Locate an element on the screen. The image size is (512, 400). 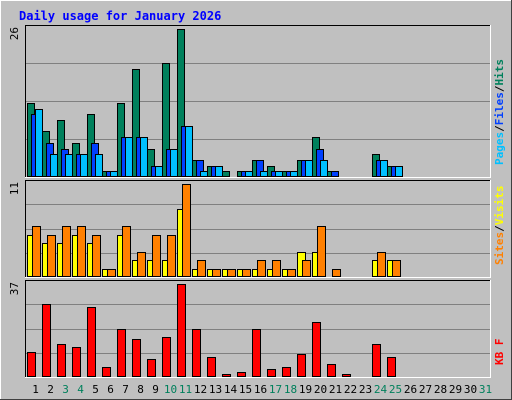
legend: Pages/Files/Hits is located at coordinates (499, 112).